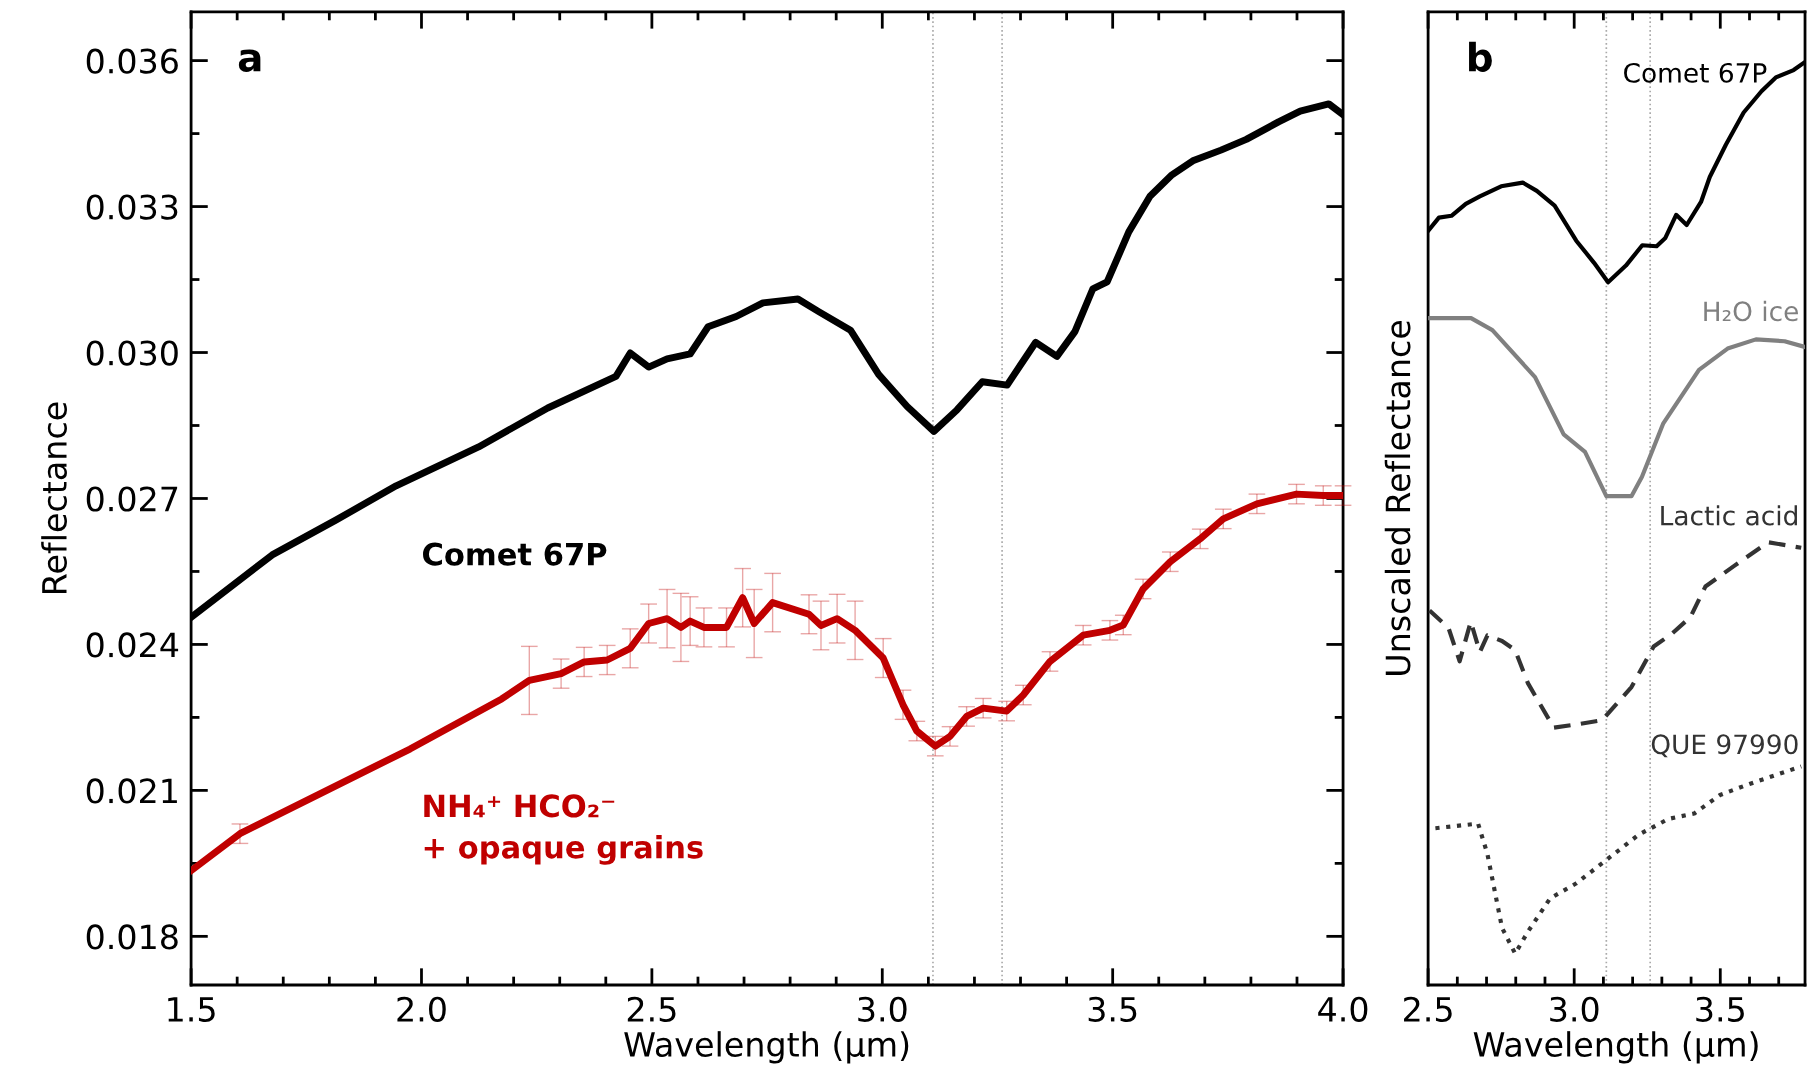  I want to click on series-label: NH₄⁺ HCO₂⁻ + opaque grains, so click(563, 829).